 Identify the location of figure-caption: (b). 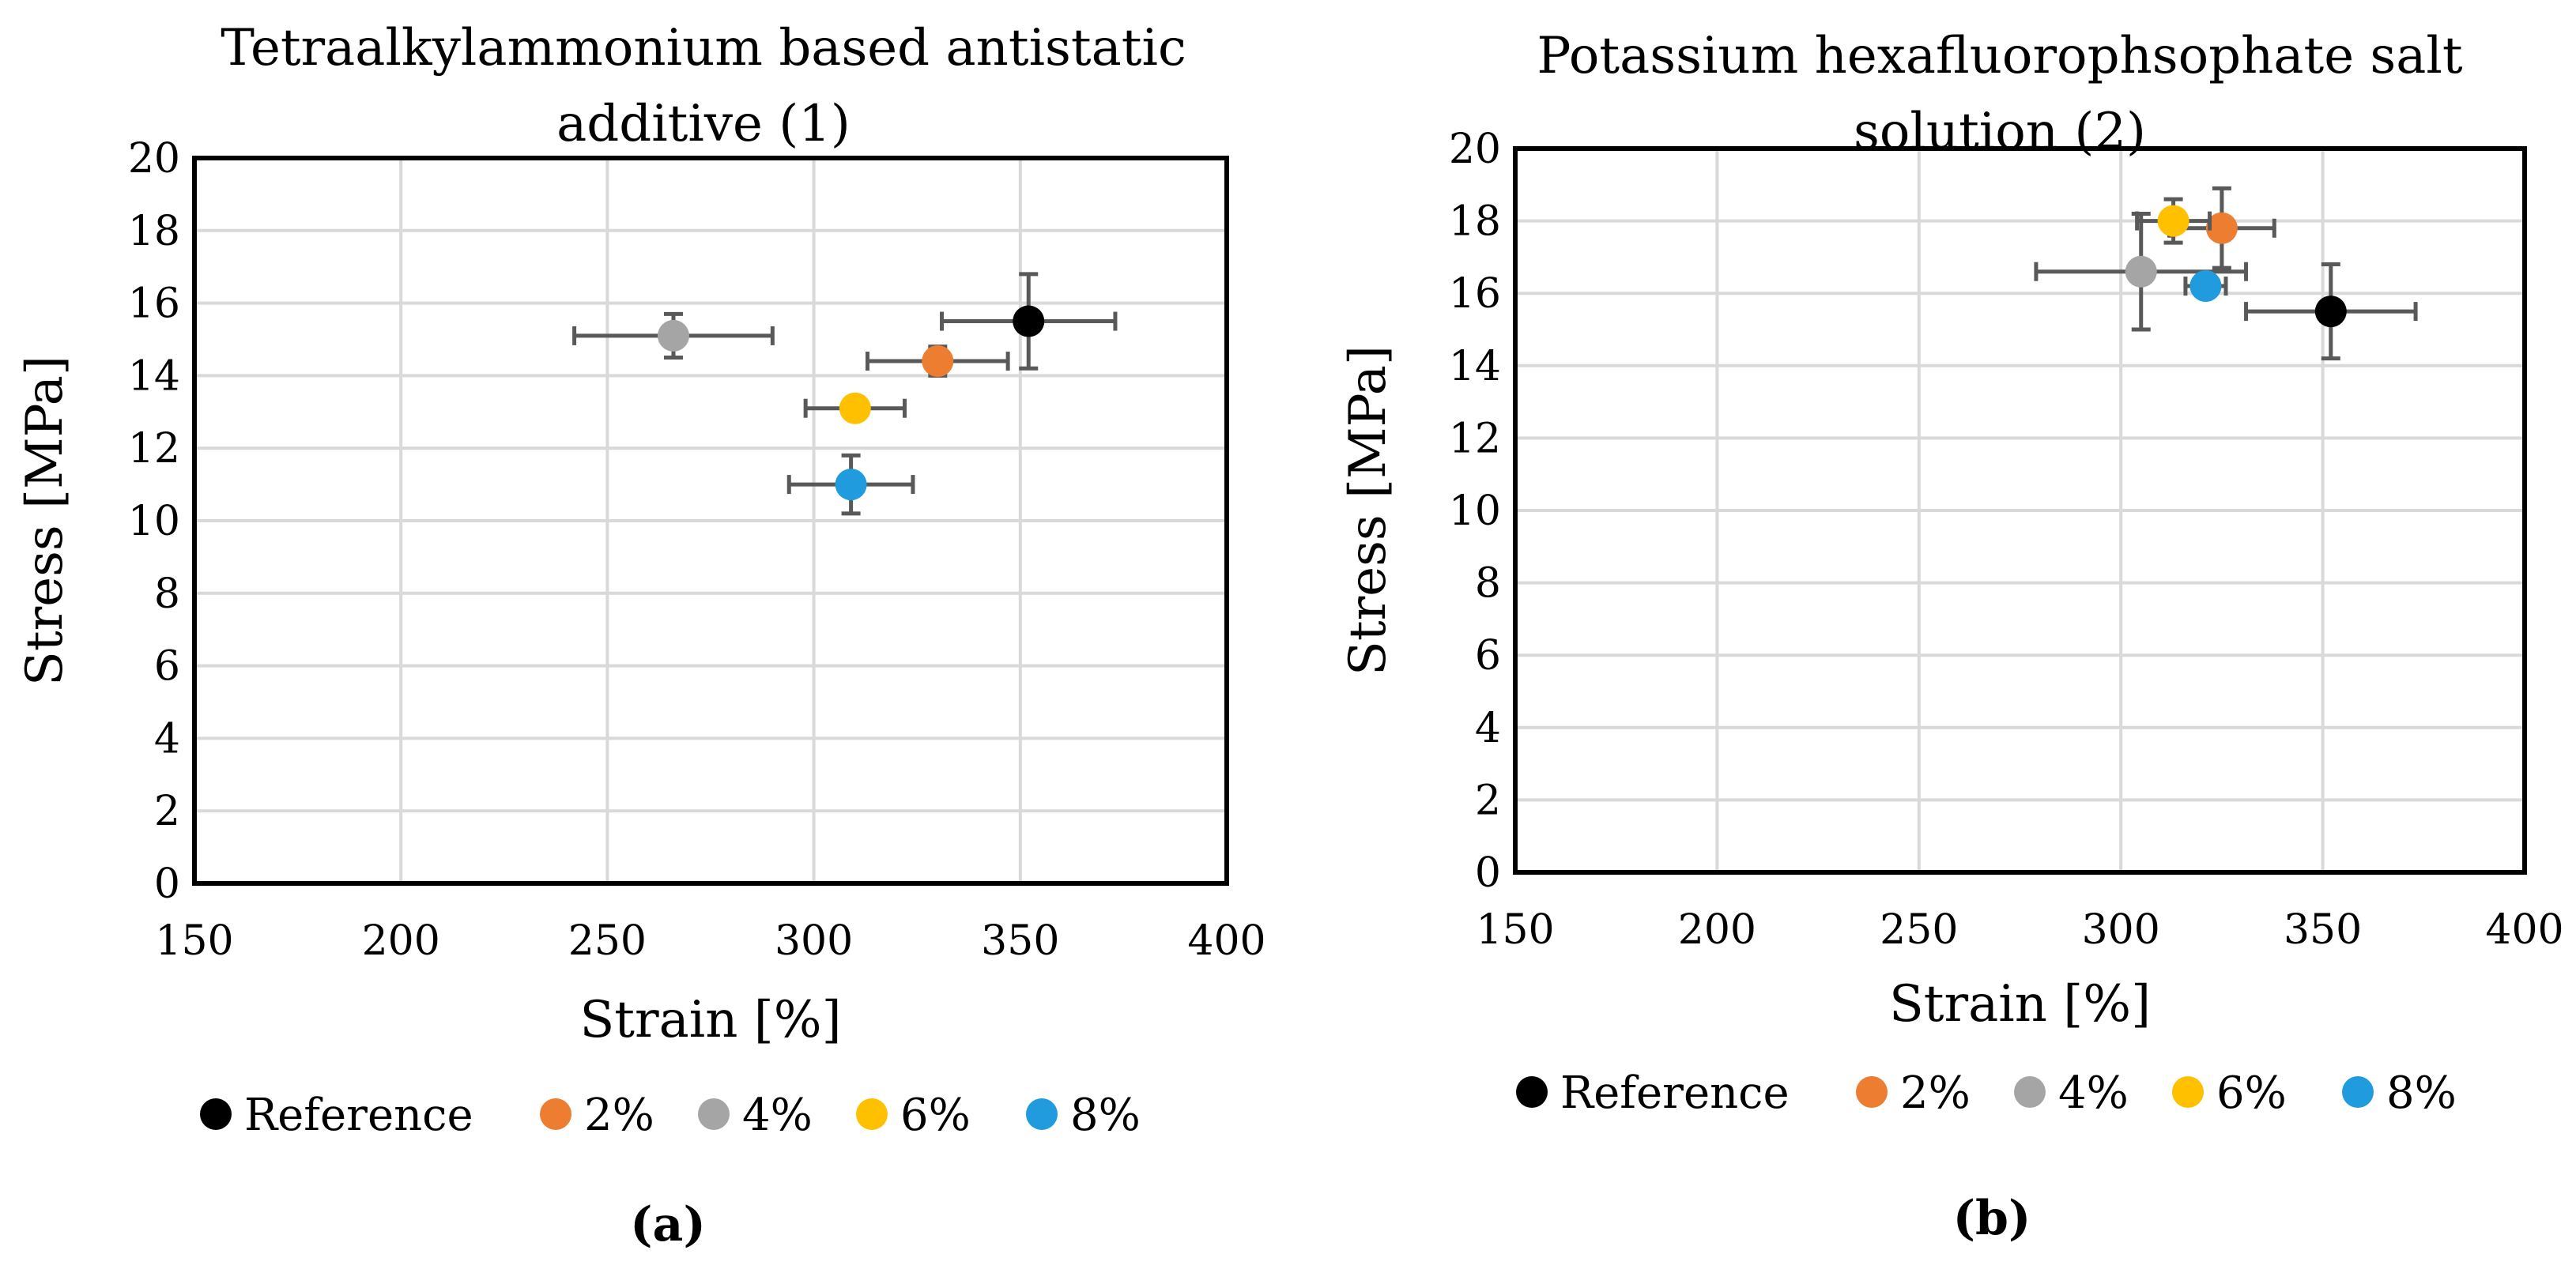
(1992, 1218).